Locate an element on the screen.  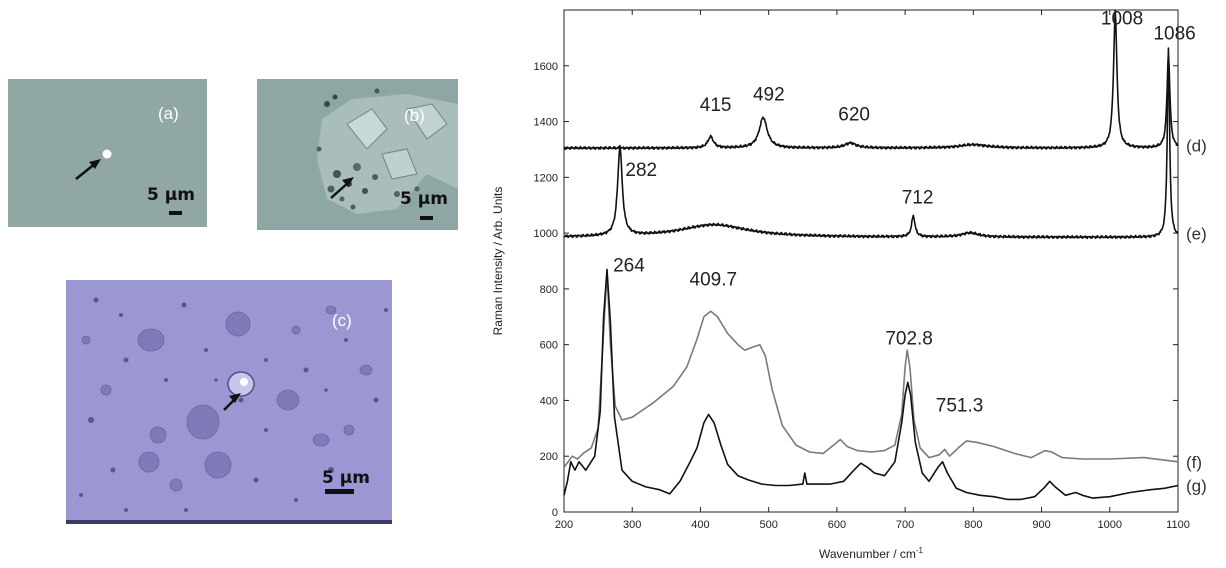
crystal is located at coordinates (241, 384).